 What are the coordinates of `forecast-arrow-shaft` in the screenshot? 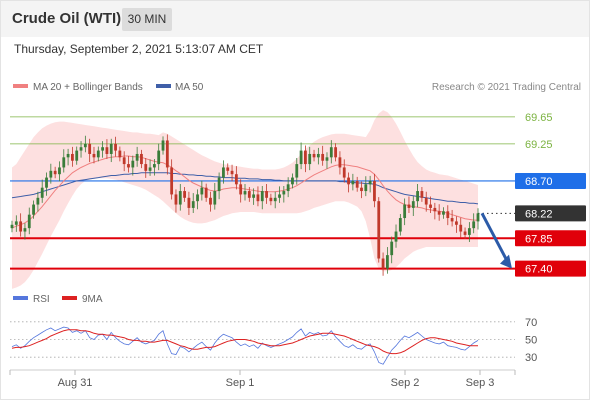 It's located at (495, 238).